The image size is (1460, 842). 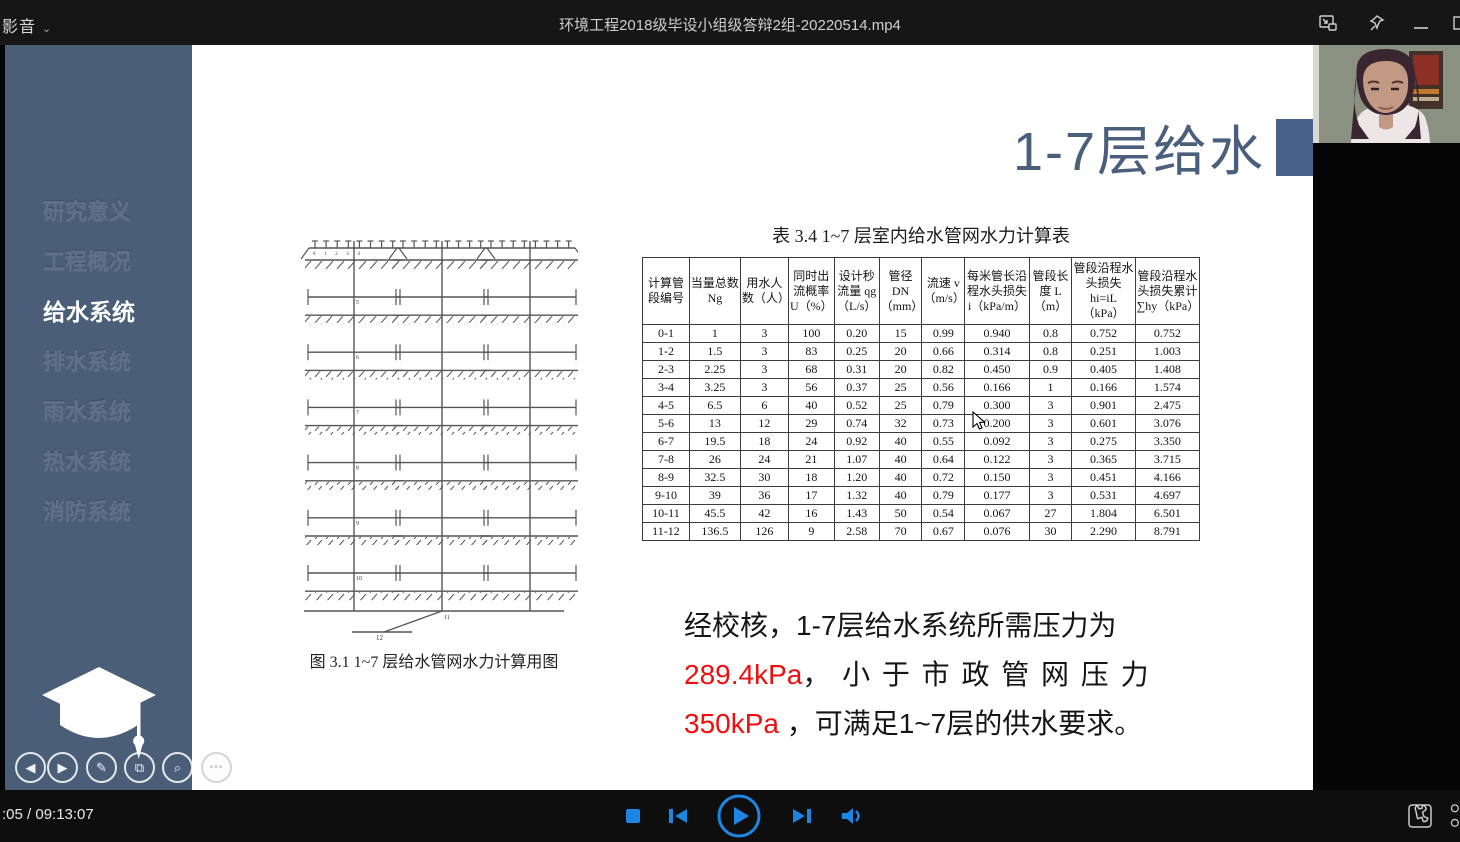 I want to click on sidebar-item-5: 热水系统, so click(x=98, y=460).